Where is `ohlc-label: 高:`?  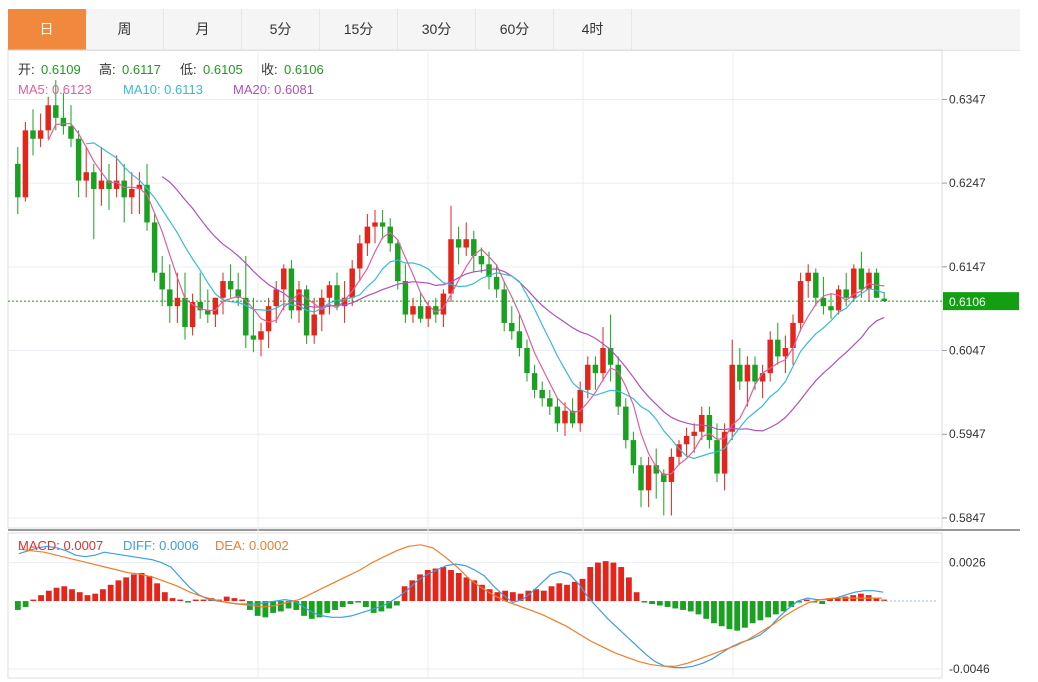 ohlc-label: 高: is located at coordinates (107, 69).